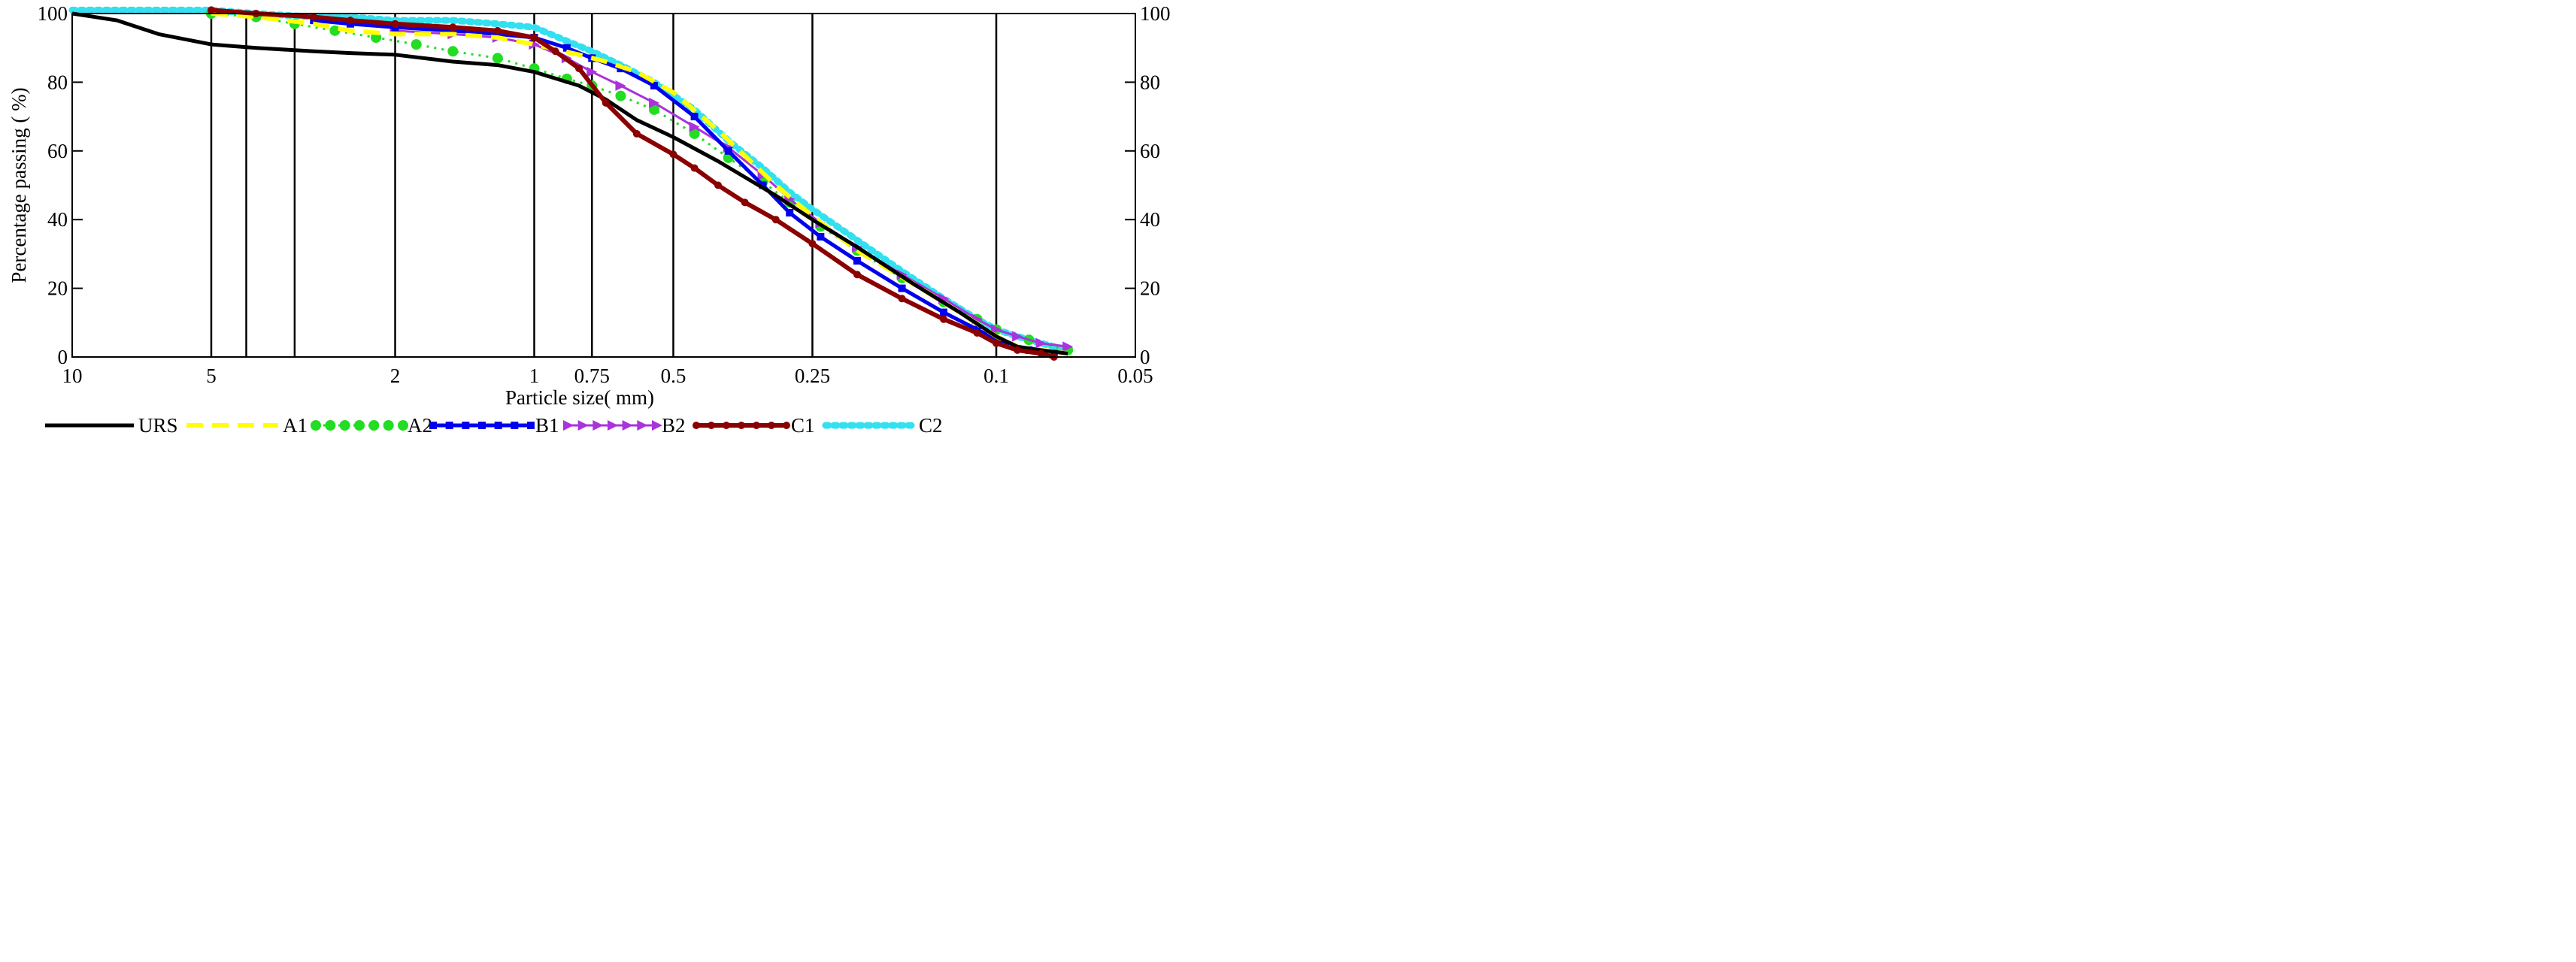 The height and width of the screenshot is (962, 2576). I want to click on legend-label-c1: C1, so click(803, 426).